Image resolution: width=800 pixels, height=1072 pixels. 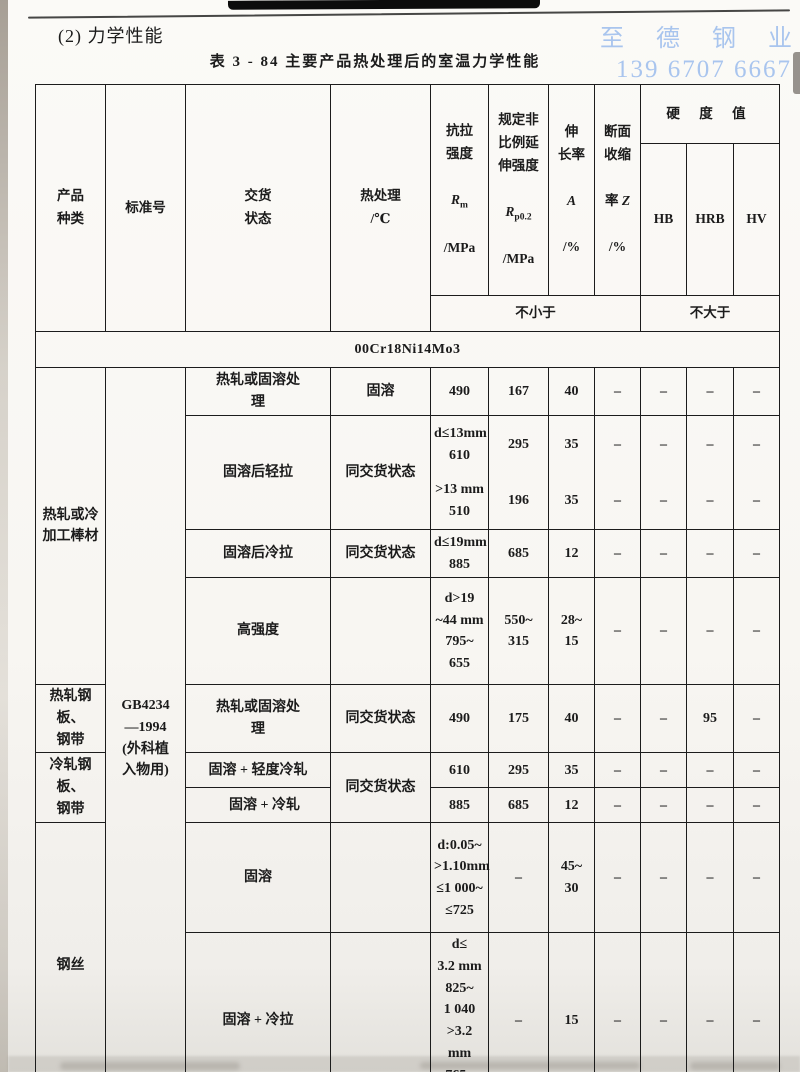 What do you see at coordinates (380, 392) in the screenshot?
I see `cell-heat: 固溶` at bounding box center [380, 392].